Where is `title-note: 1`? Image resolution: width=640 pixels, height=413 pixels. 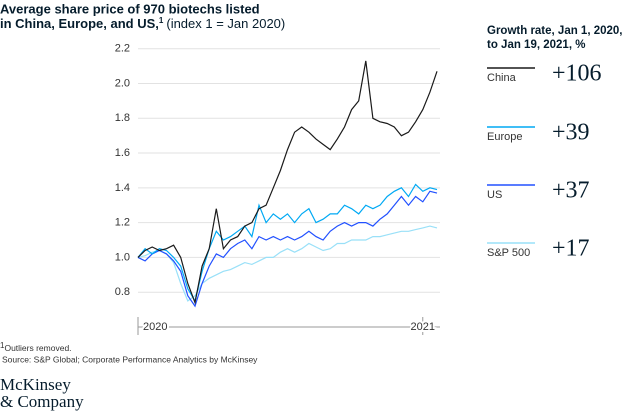
title-note: 1 is located at coordinates (161, 20).